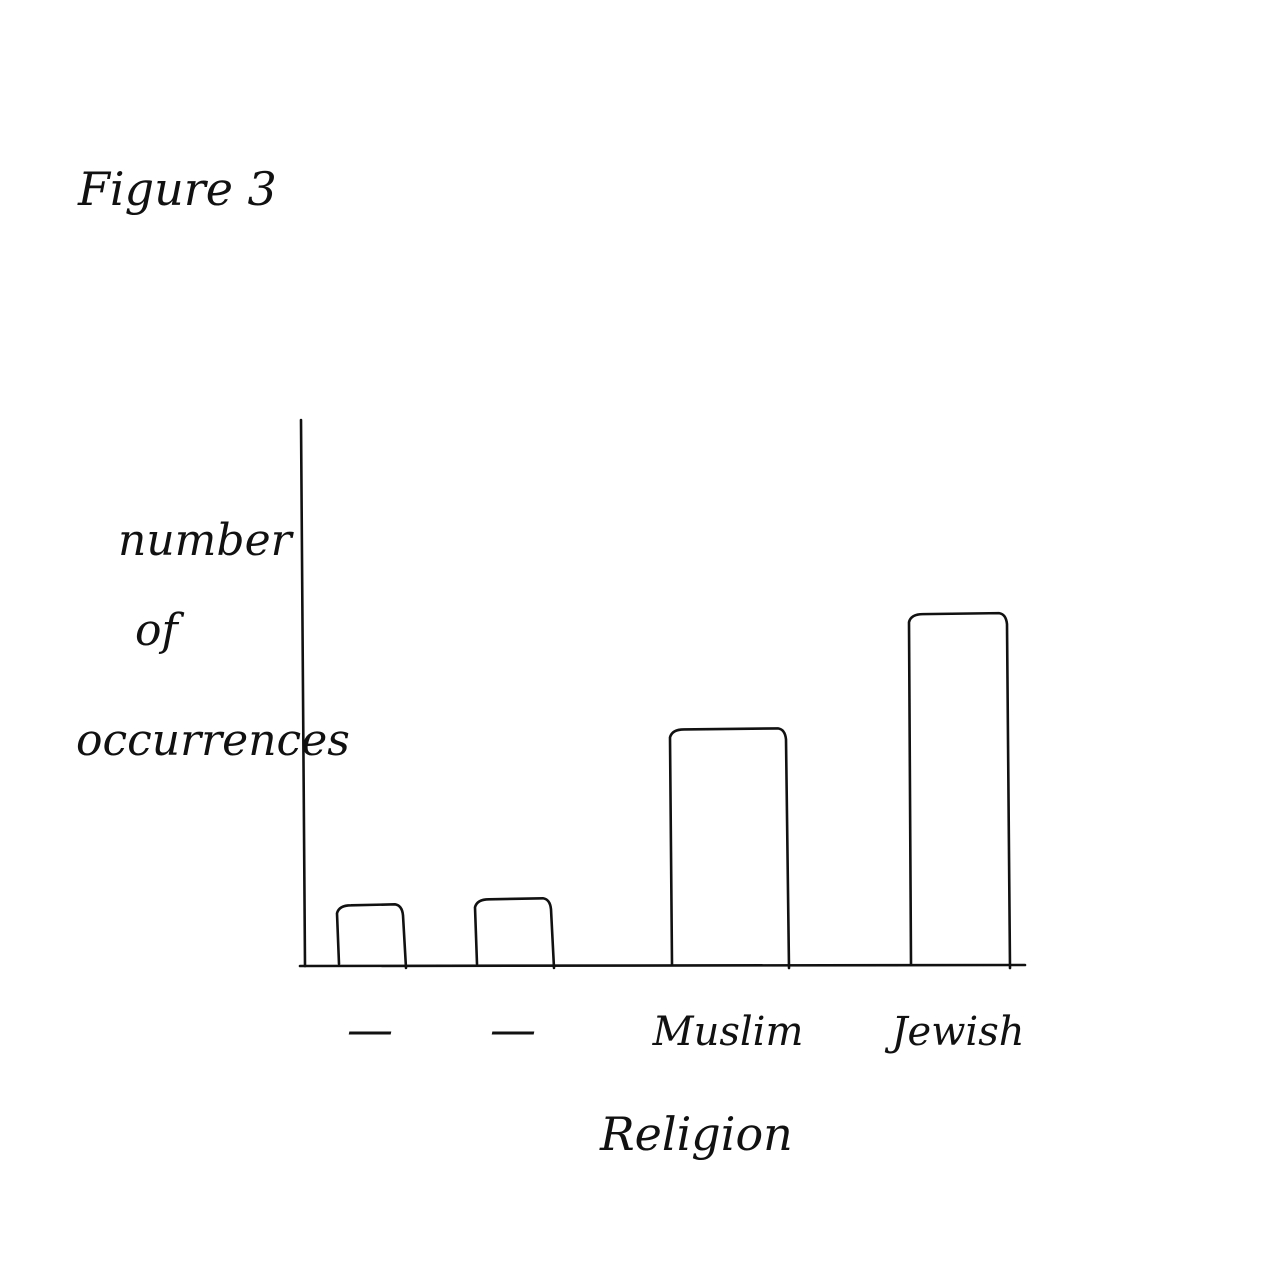 The height and width of the screenshot is (1280, 1280). What do you see at coordinates (696, 1134) in the screenshot?
I see `x-axis-label: Religion` at bounding box center [696, 1134].